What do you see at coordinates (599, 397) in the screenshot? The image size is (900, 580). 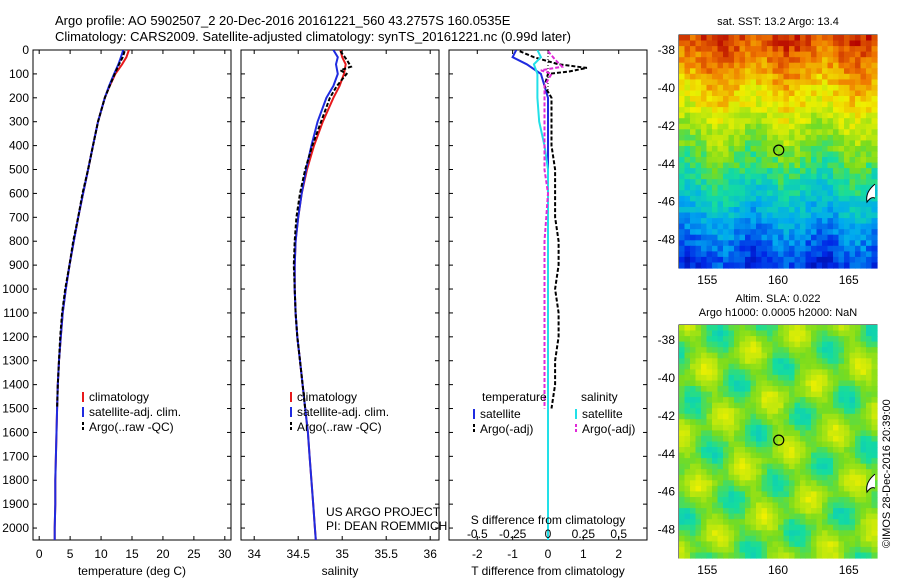 I see `diff-legend-title-salinity: salinity` at bounding box center [599, 397].